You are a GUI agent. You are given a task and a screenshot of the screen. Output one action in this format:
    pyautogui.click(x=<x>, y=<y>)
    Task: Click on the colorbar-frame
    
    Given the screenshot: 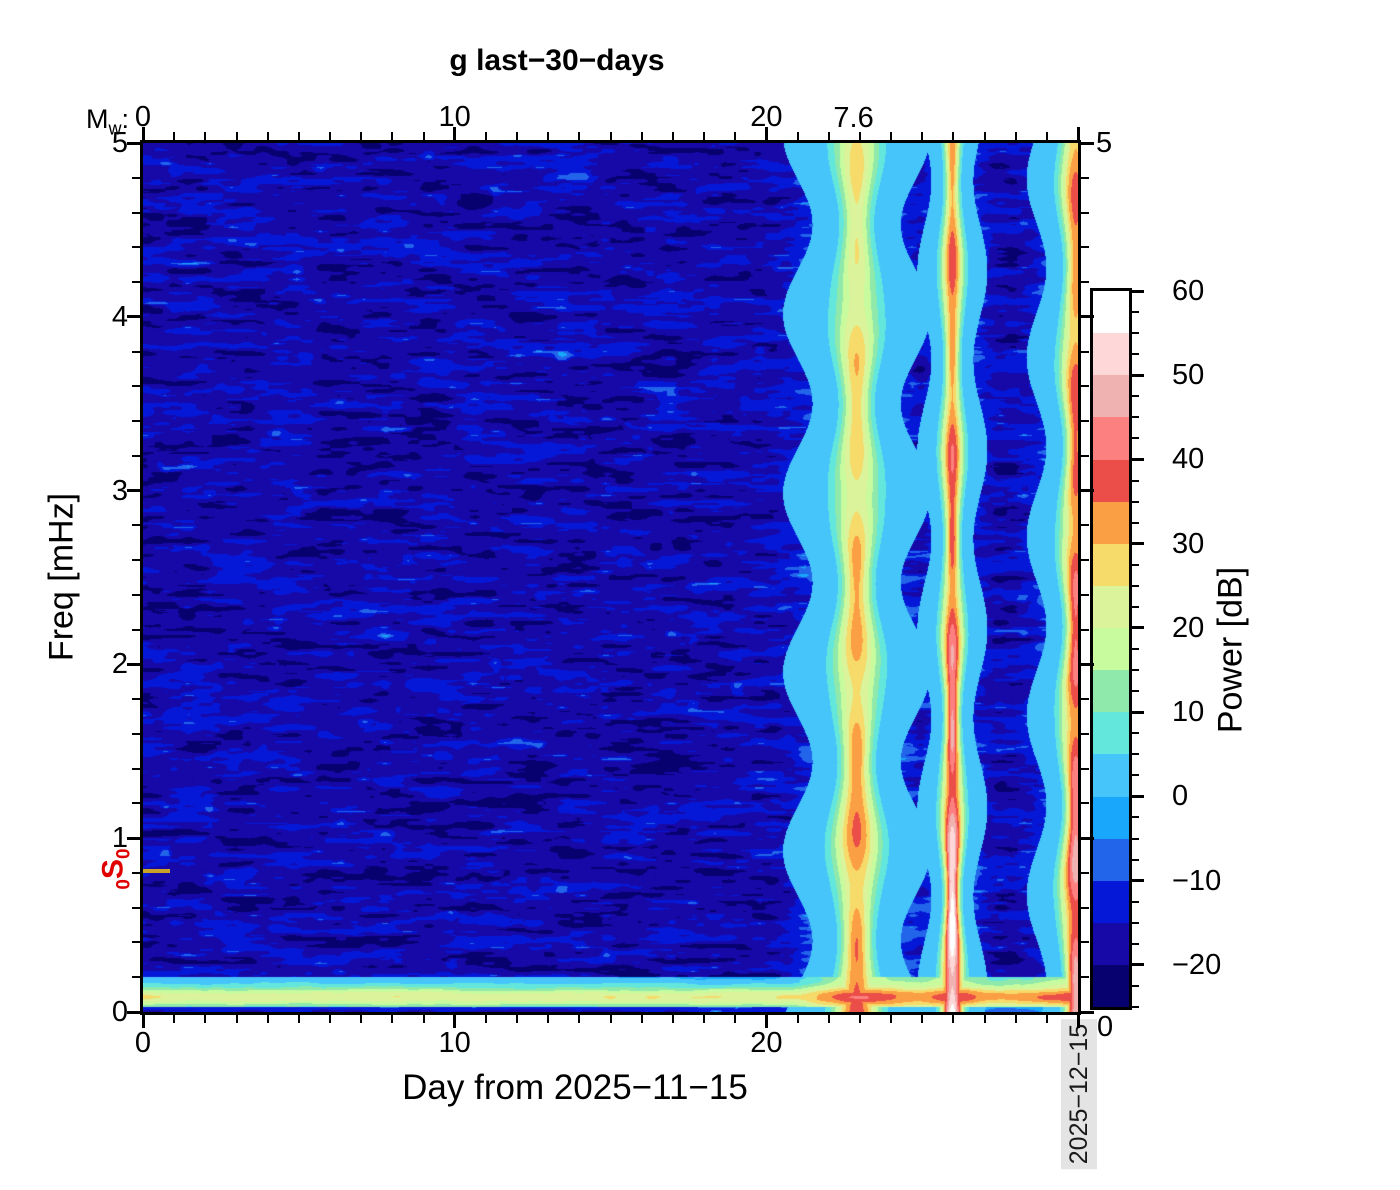 What is the action you would take?
    pyautogui.click(x=1111, y=649)
    